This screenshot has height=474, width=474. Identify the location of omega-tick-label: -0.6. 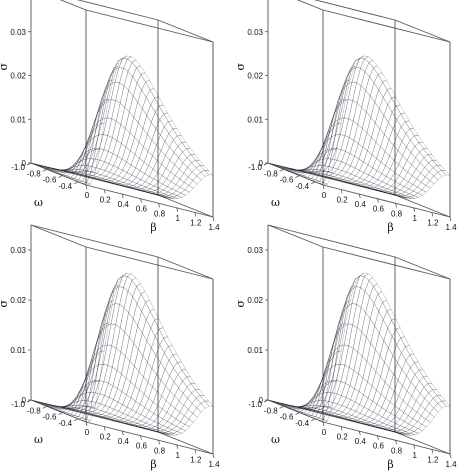
(287, 180).